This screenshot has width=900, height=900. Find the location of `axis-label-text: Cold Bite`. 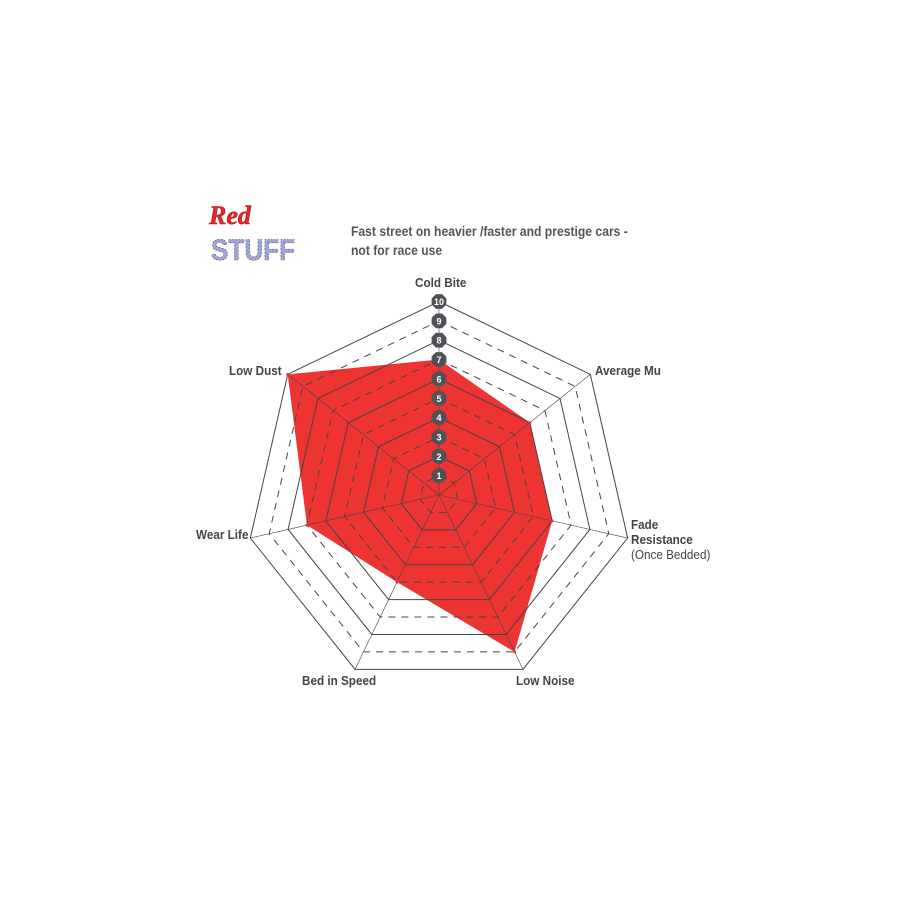

axis-label-text: Cold Bite is located at coordinates (441, 282).